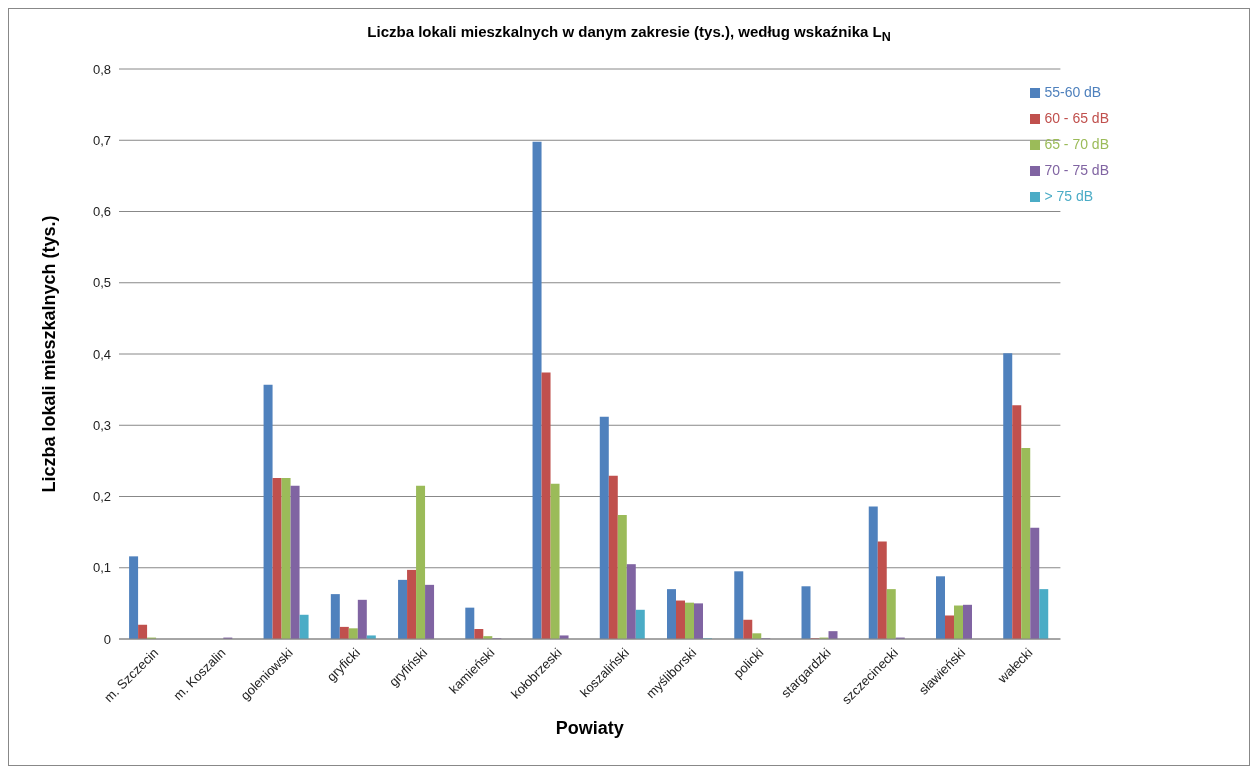 This screenshot has height=774, width=1260. I want to click on chart-title: Liczba lokali mieszkalnych w danym zakresie (tys.), według wskaźnika L$_{N}$, so click(629, 33).